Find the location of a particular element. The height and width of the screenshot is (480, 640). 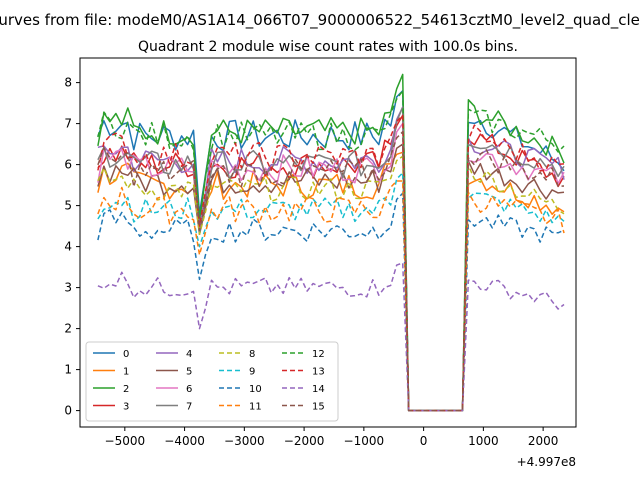

legend-label-9: 9 is located at coordinates (252, 372).